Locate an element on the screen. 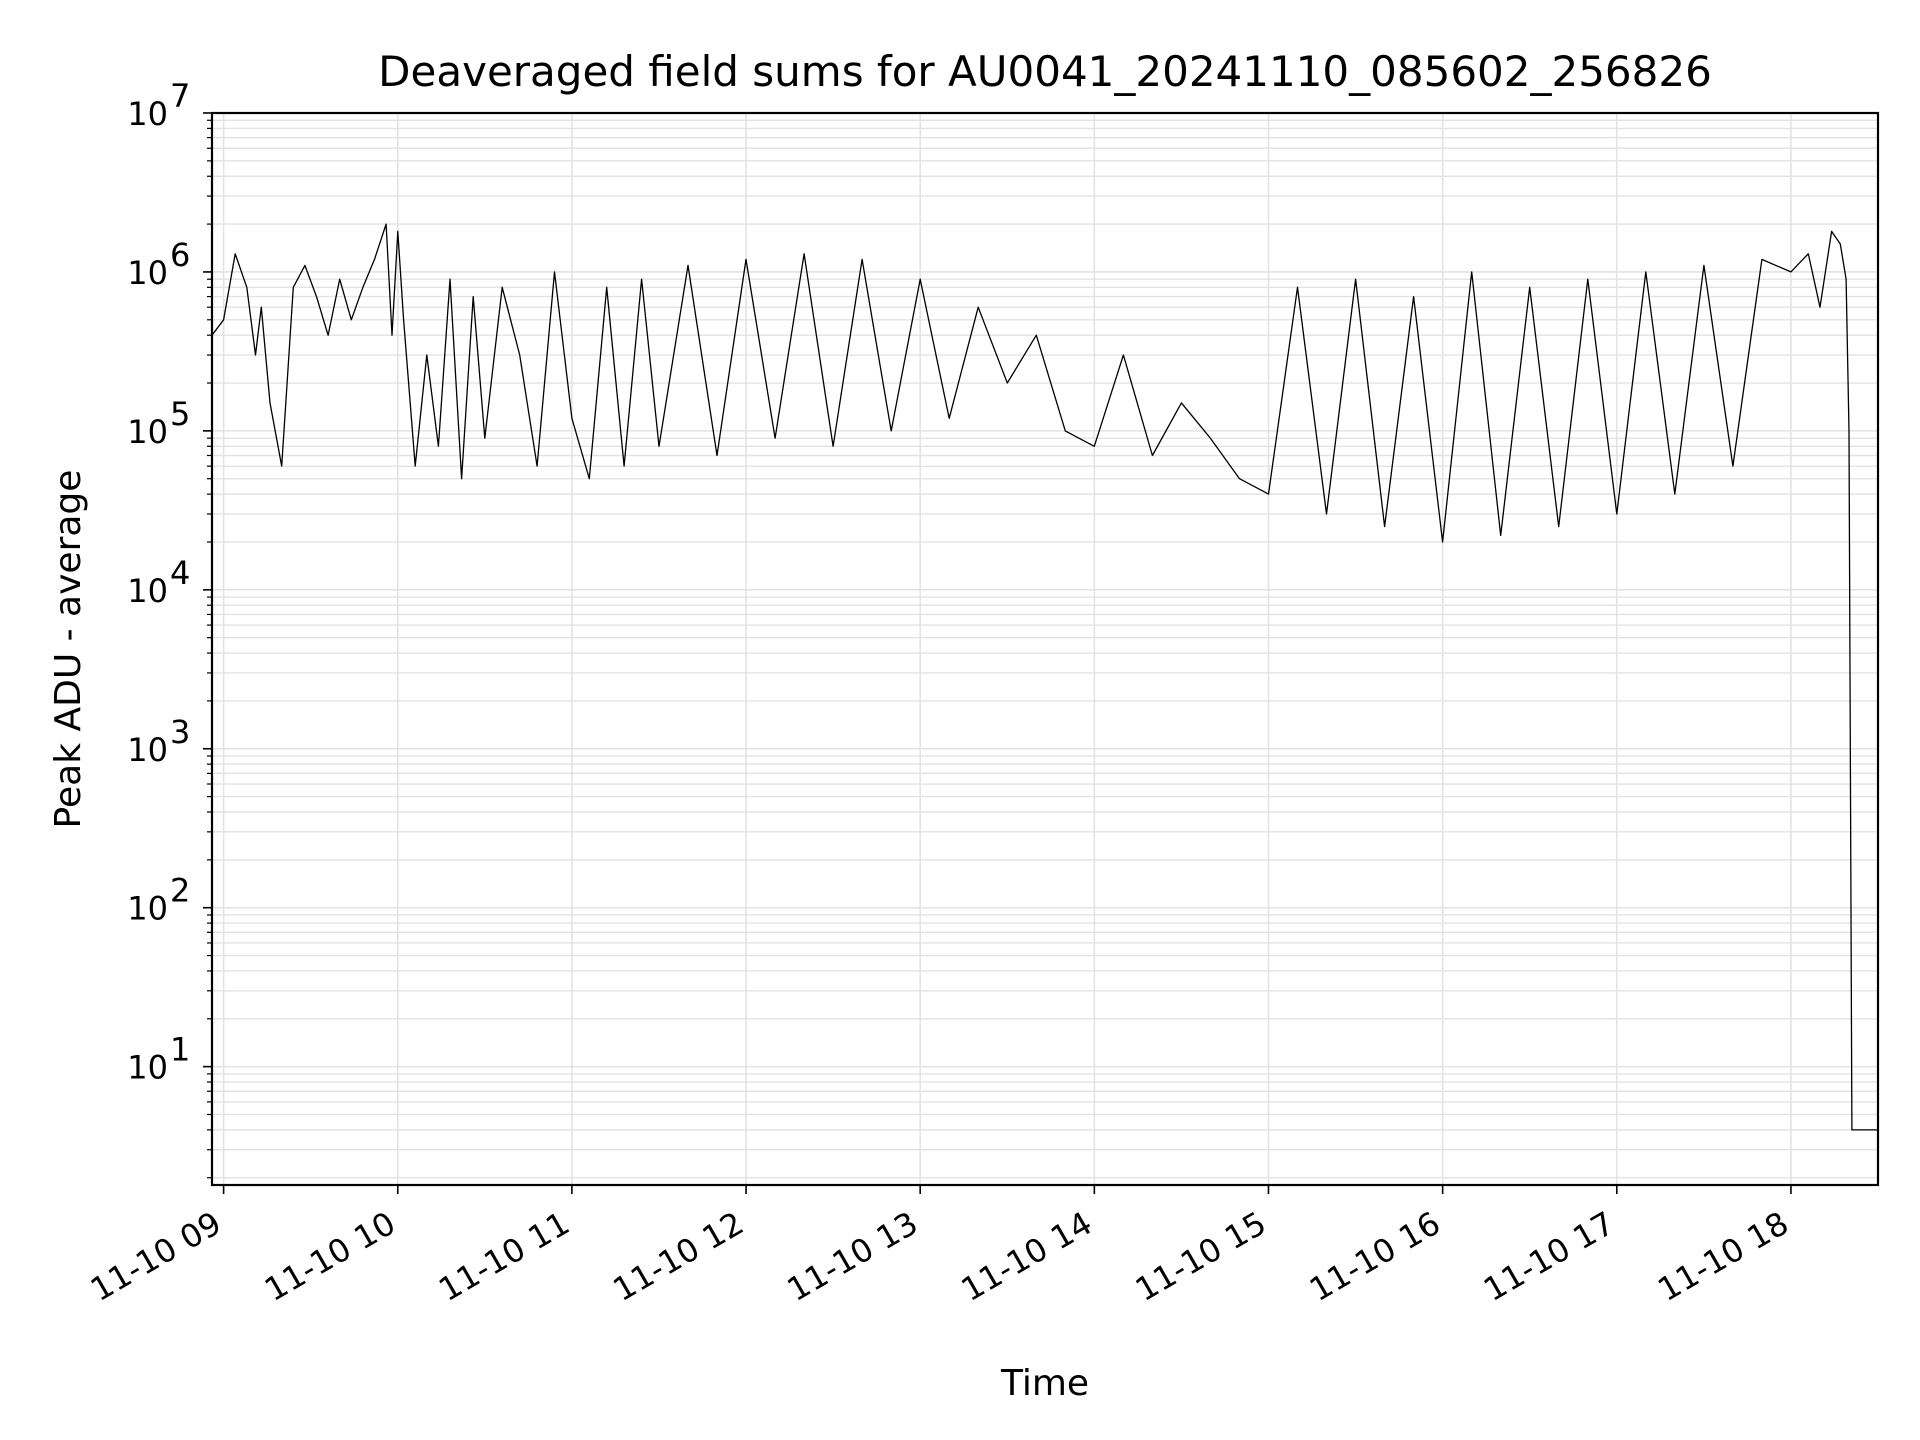 This screenshot has width=1920, height=1440. y-tick-label: 10 7 is located at coordinates (158, 105).